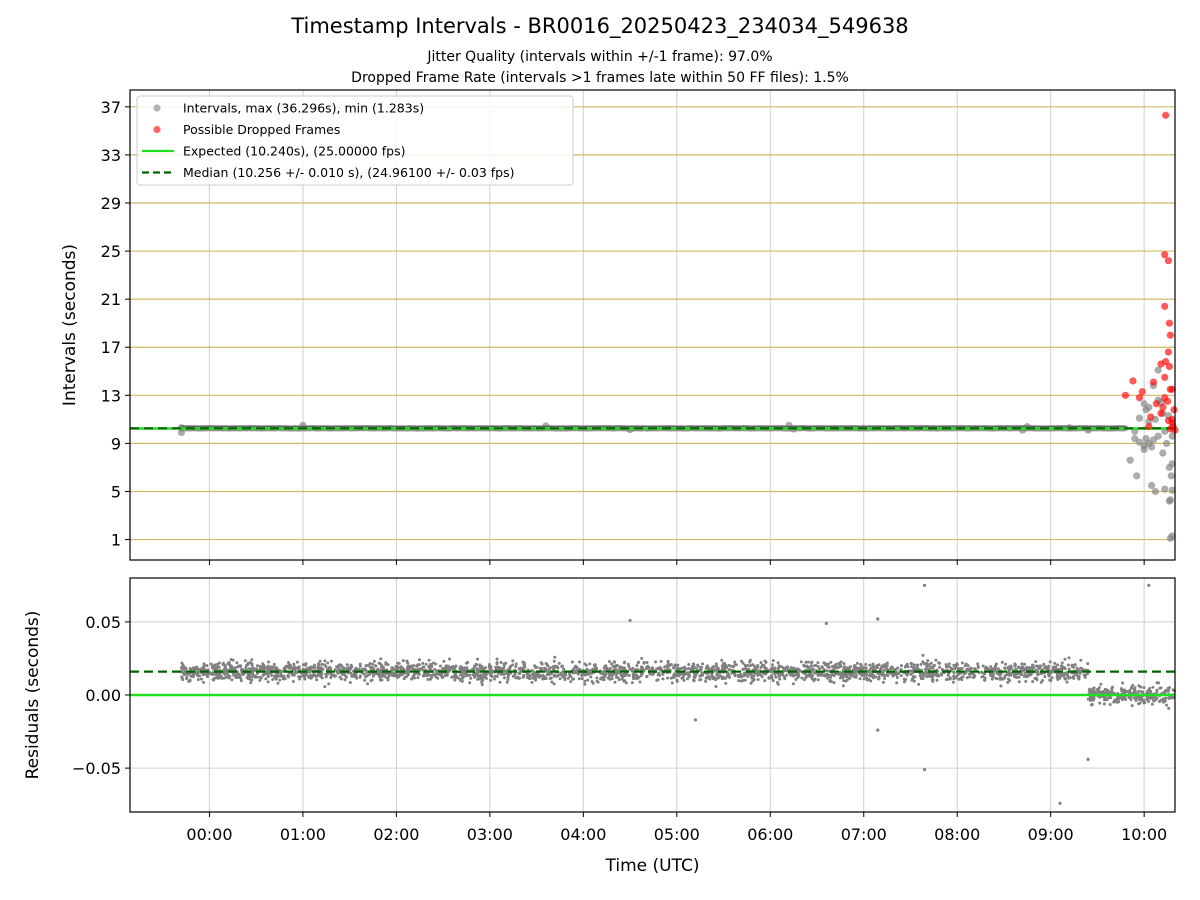 This screenshot has height=900, width=1200. I want to click on top-ytick-label-5: 21, so click(111, 299).